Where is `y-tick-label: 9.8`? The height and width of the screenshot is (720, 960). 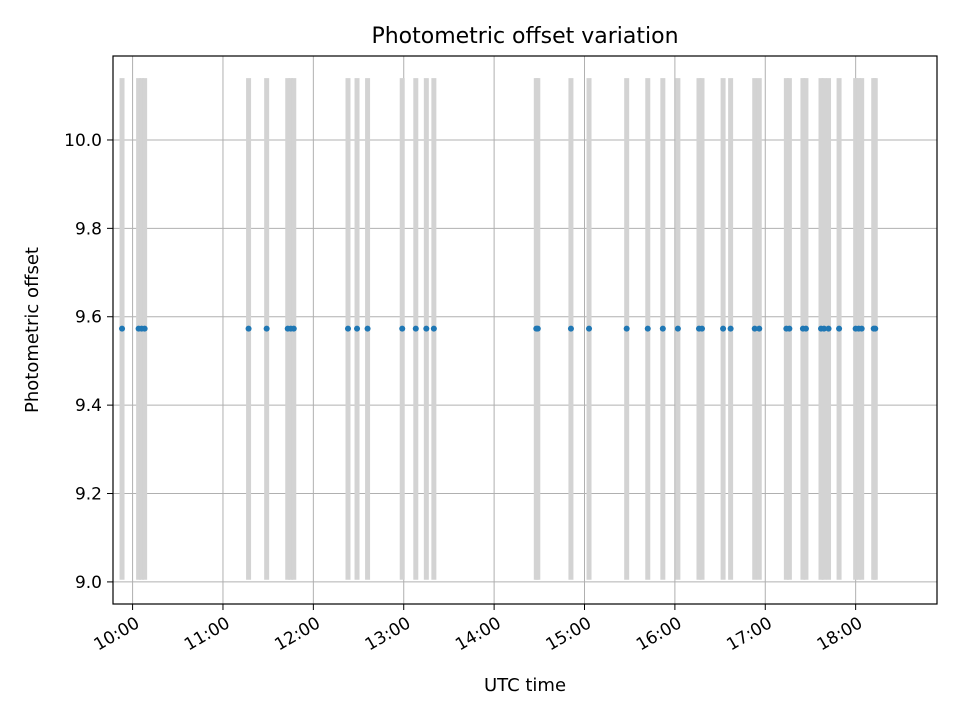 y-tick-label: 9.8 is located at coordinates (88, 229).